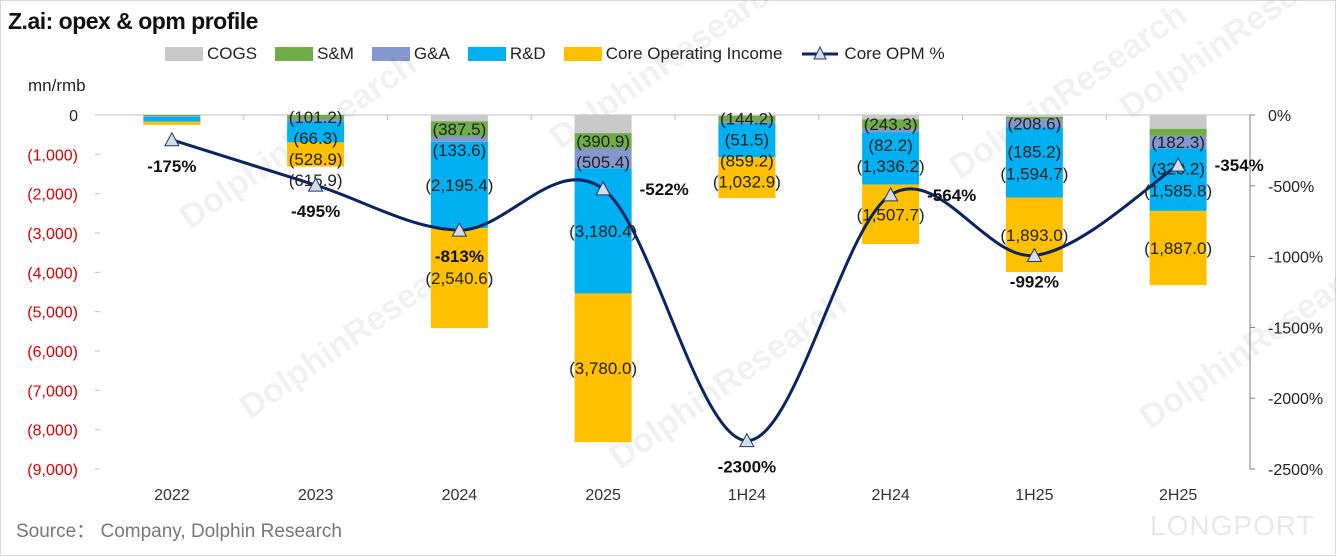 The image size is (1336, 556). Describe the element at coordinates (603, 162) in the screenshot. I see `bar-data-label: (505.4)` at that location.